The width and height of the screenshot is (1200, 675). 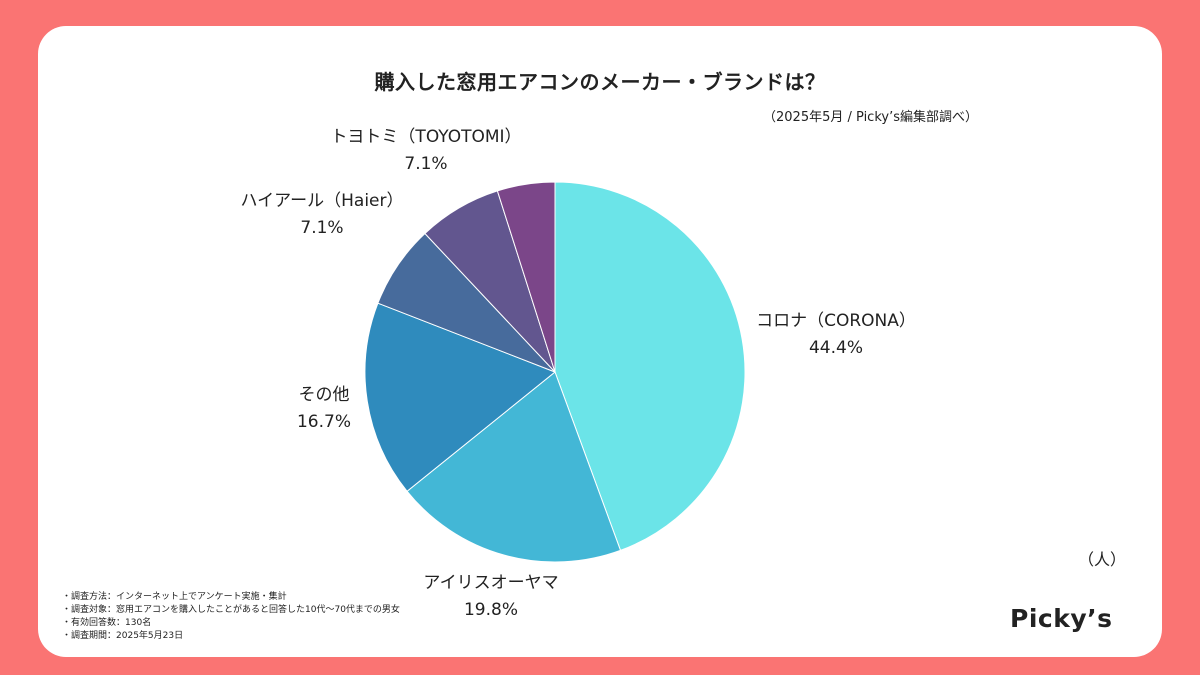 I want to click on brand-logo: Picky’s, so click(x=1061, y=618).